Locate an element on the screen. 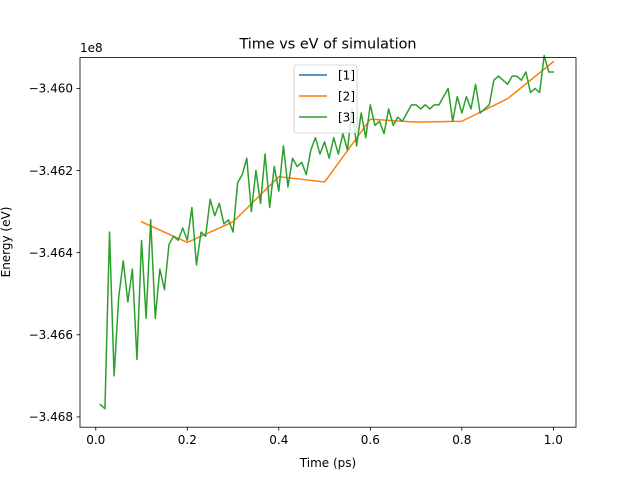 The image size is (640, 480). legend: [1] [2] [3] is located at coordinates (325, 99).